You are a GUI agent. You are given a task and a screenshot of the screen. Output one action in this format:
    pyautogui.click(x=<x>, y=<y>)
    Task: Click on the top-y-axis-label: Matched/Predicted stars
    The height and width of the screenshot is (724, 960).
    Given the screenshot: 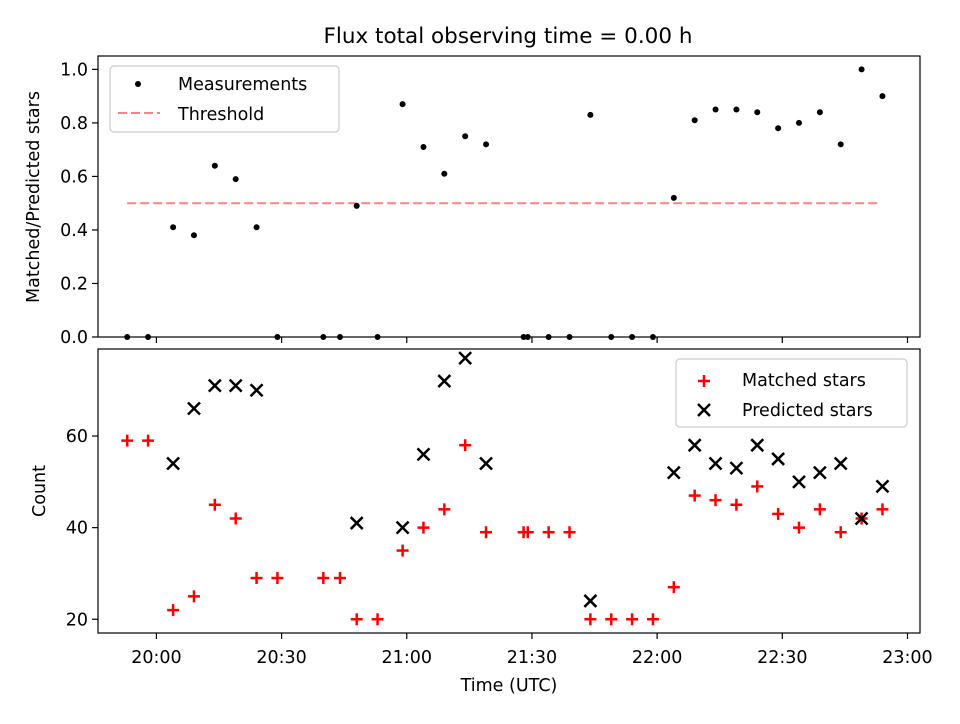 What is the action you would take?
    pyautogui.click(x=34, y=197)
    